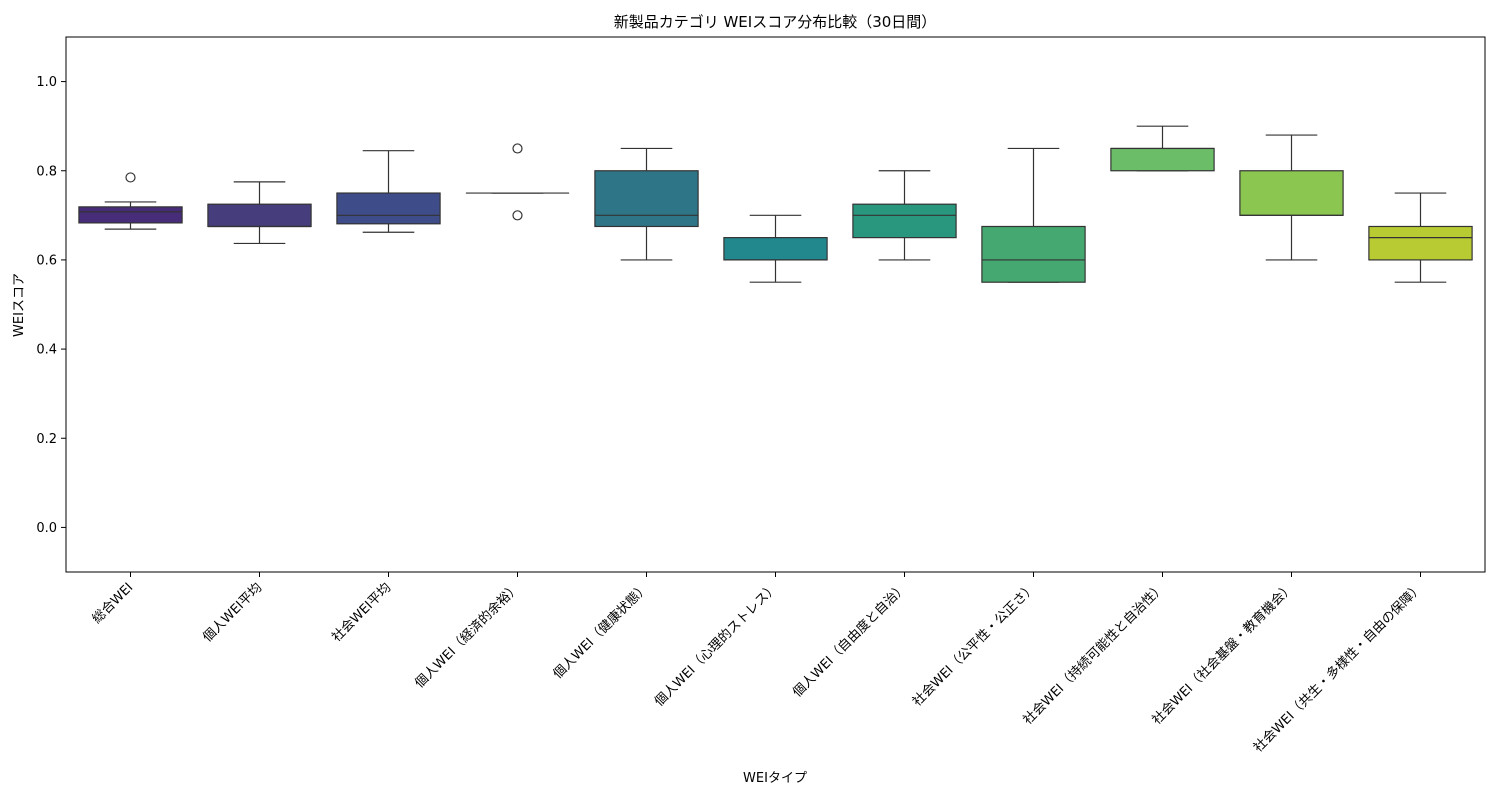 Image resolution: width=1500 pixels, height=800 pixels. I want to click on y-axis-label: WEIスコア, so click(19, 305).